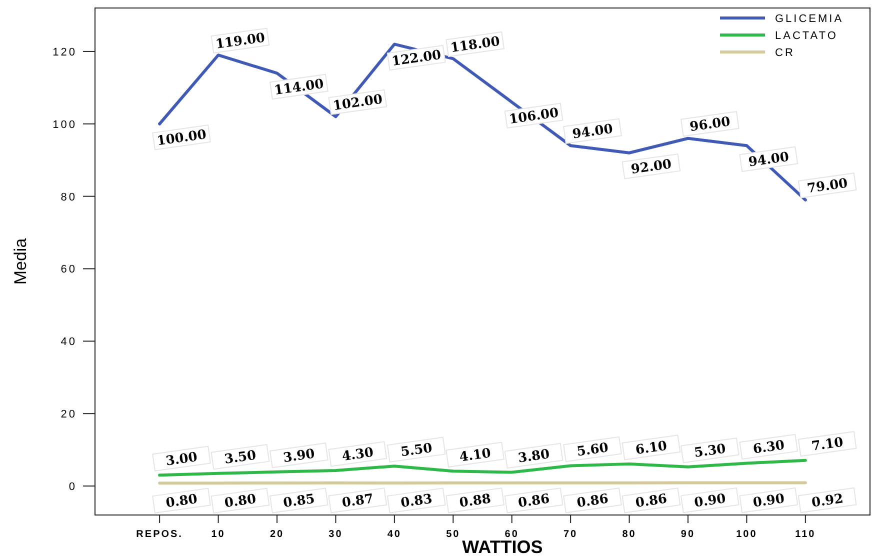 This screenshot has height=557, width=885. I want to click on data-label: 0.87, so click(358, 502).